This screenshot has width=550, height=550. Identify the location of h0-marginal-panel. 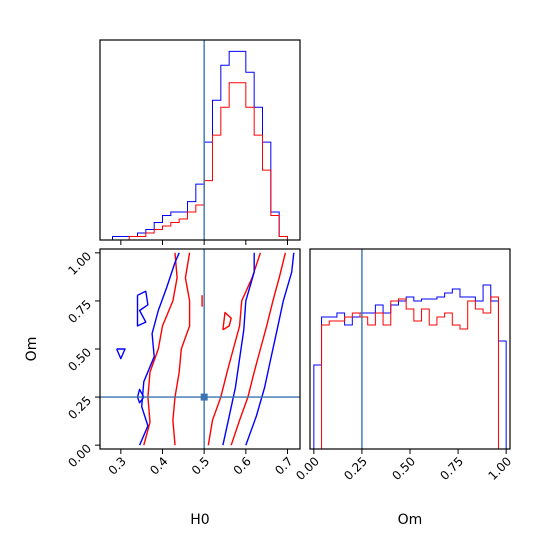
(200, 142).